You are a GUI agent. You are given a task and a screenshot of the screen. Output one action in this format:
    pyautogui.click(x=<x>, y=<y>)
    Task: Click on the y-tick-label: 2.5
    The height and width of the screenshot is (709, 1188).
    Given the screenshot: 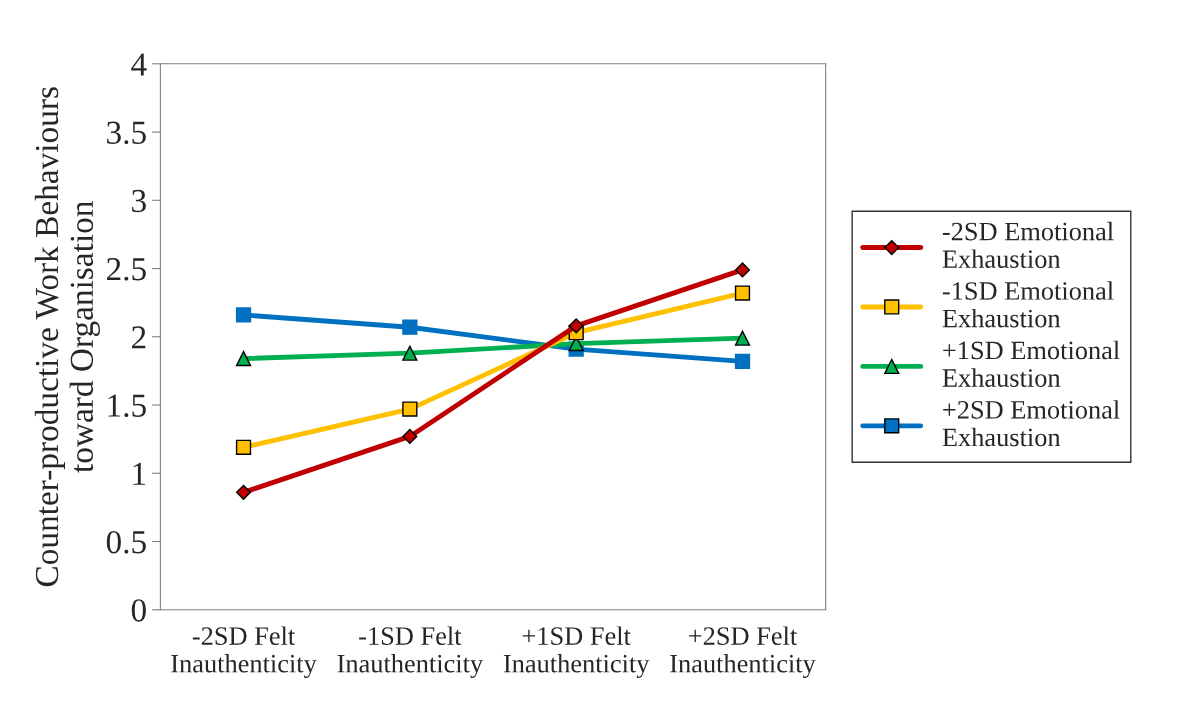 What is the action you would take?
    pyautogui.click(x=126, y=269)
    